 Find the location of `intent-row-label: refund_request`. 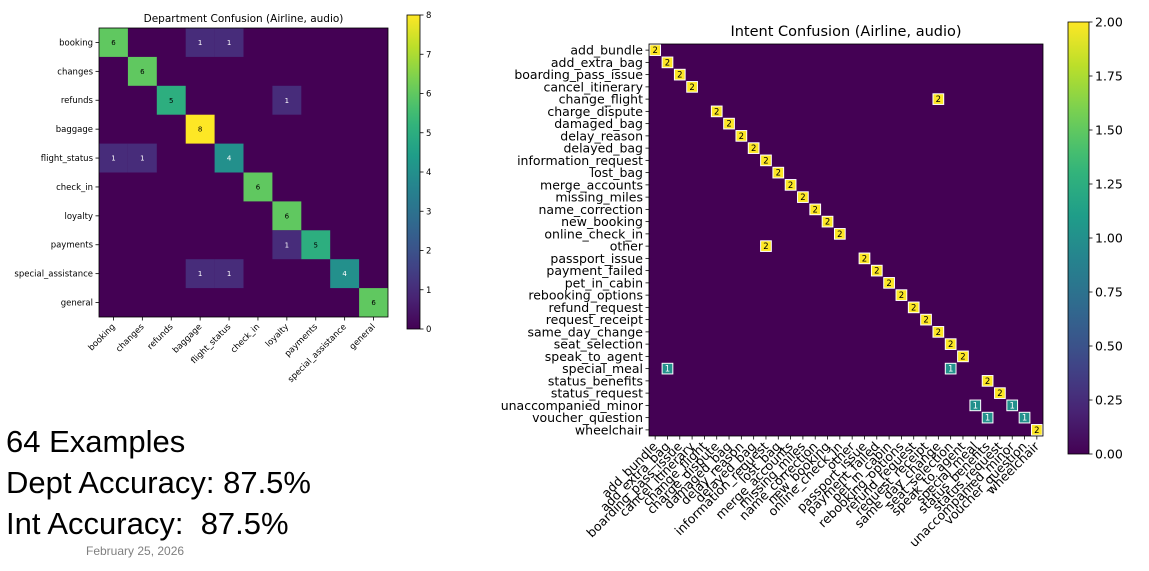

intent-row-label: refund_request is located at coordinates (595, 307).